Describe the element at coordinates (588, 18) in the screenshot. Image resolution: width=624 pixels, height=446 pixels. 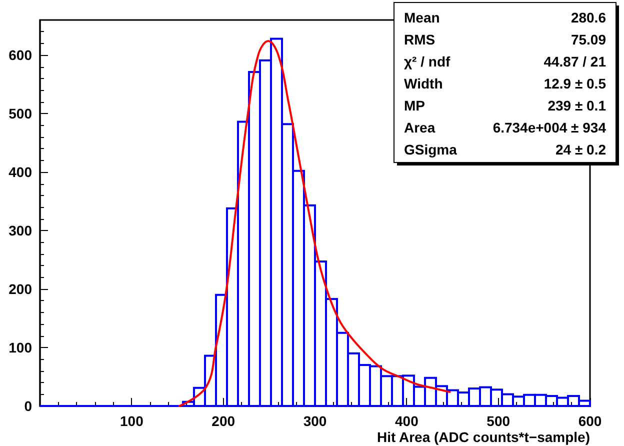
I see `annotation: 280.6` at that location.